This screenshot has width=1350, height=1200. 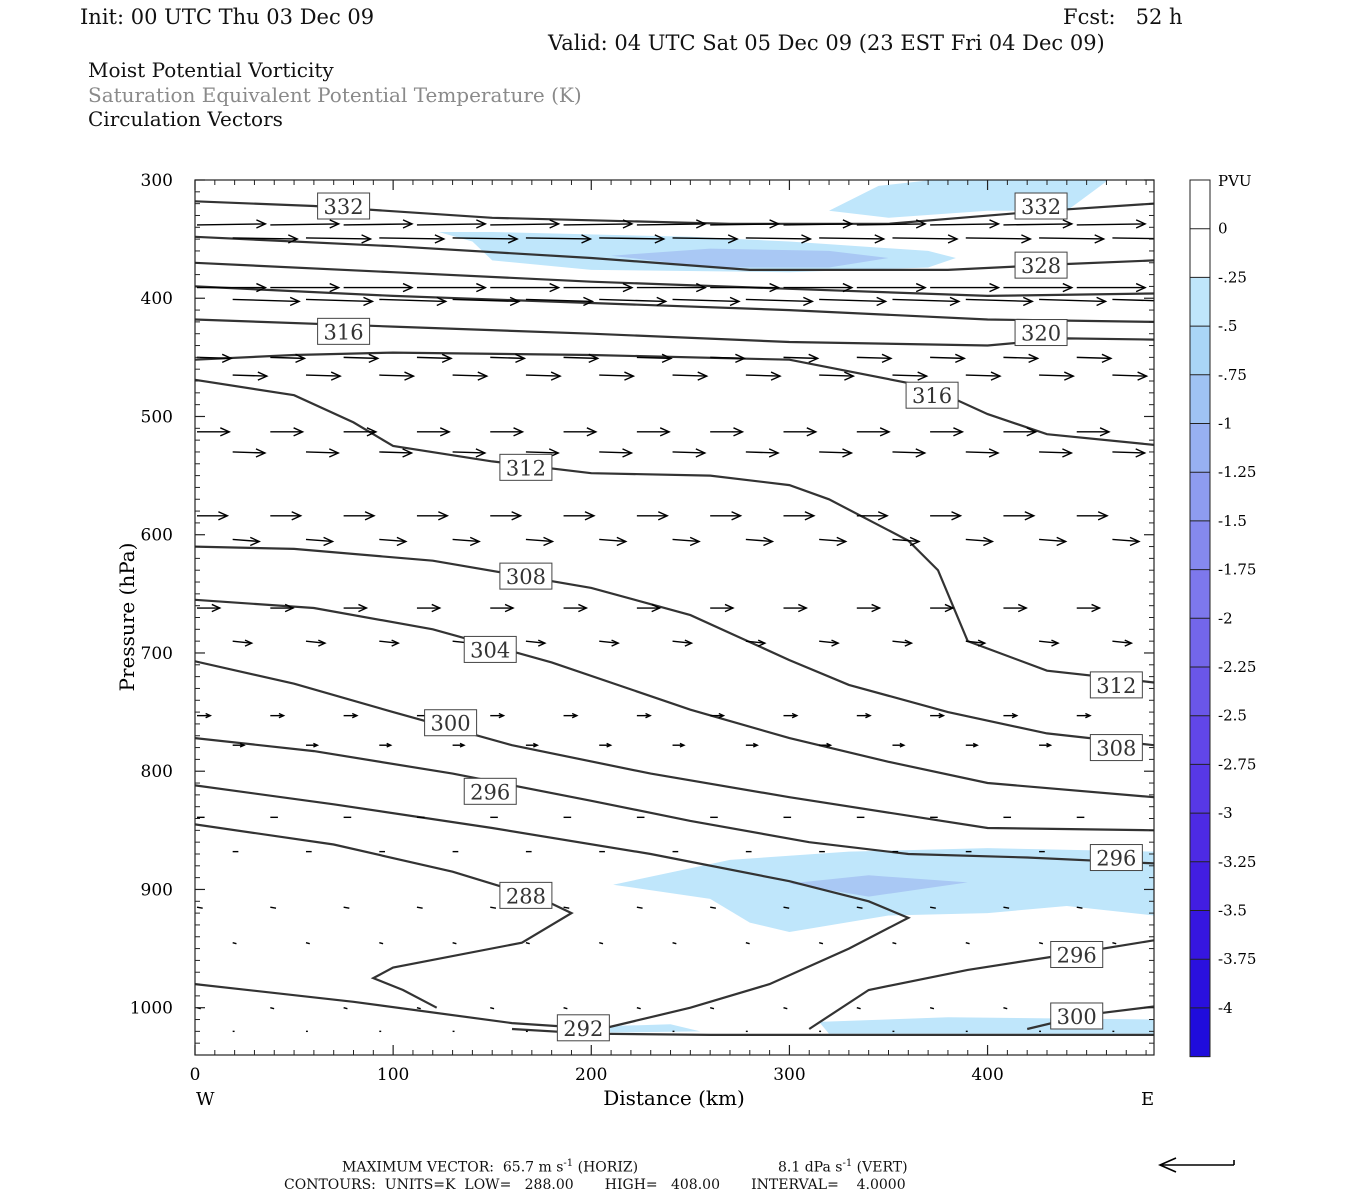 I want to click on contour-label: 304, so click(x=490, y=650).